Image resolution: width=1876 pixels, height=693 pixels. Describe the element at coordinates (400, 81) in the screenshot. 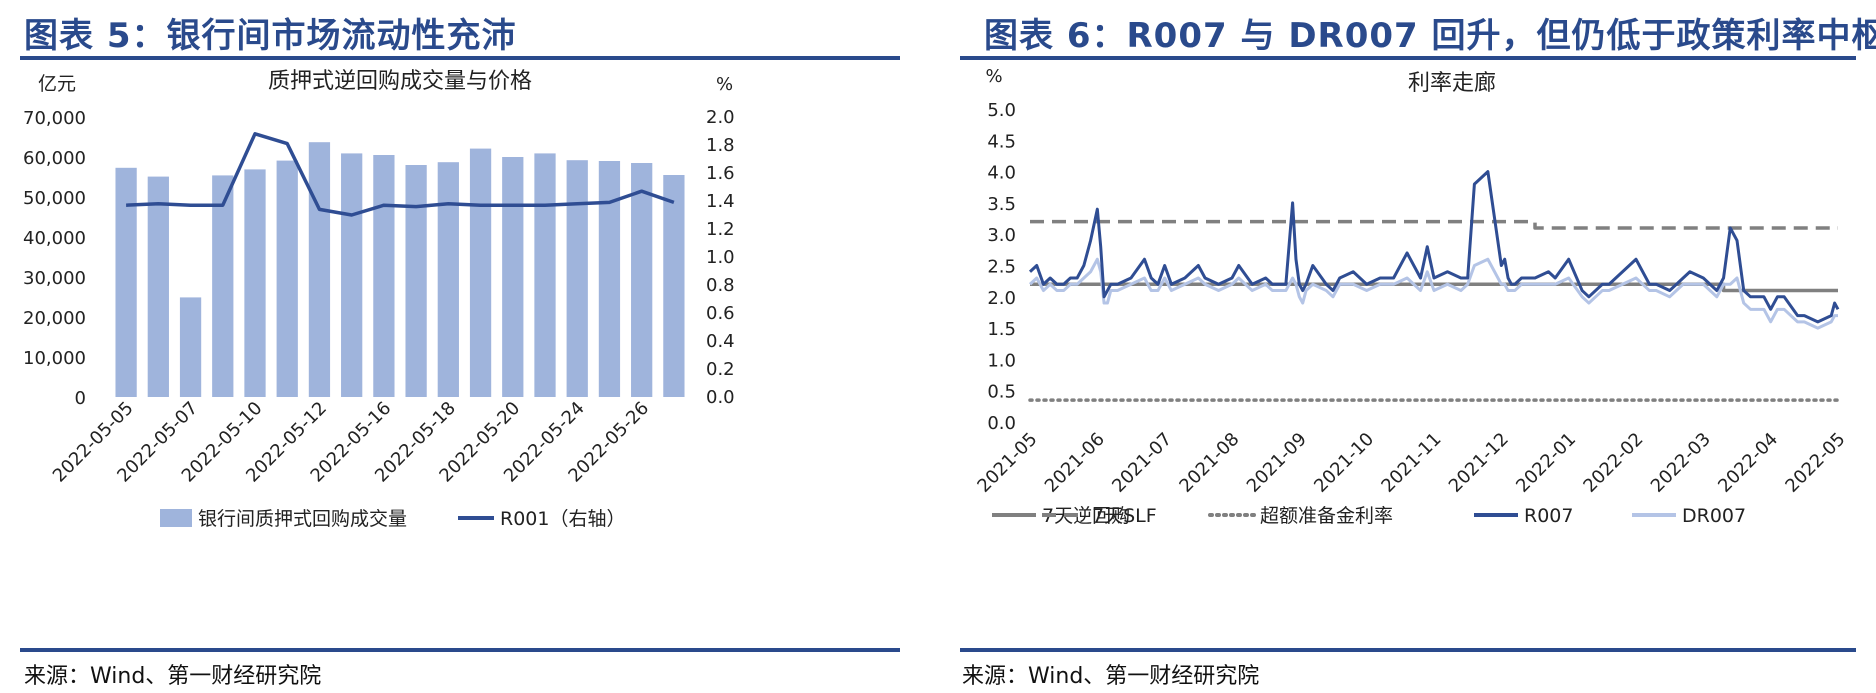

I see `chart-title: 质押式逆回购成交量与价格` at that location.